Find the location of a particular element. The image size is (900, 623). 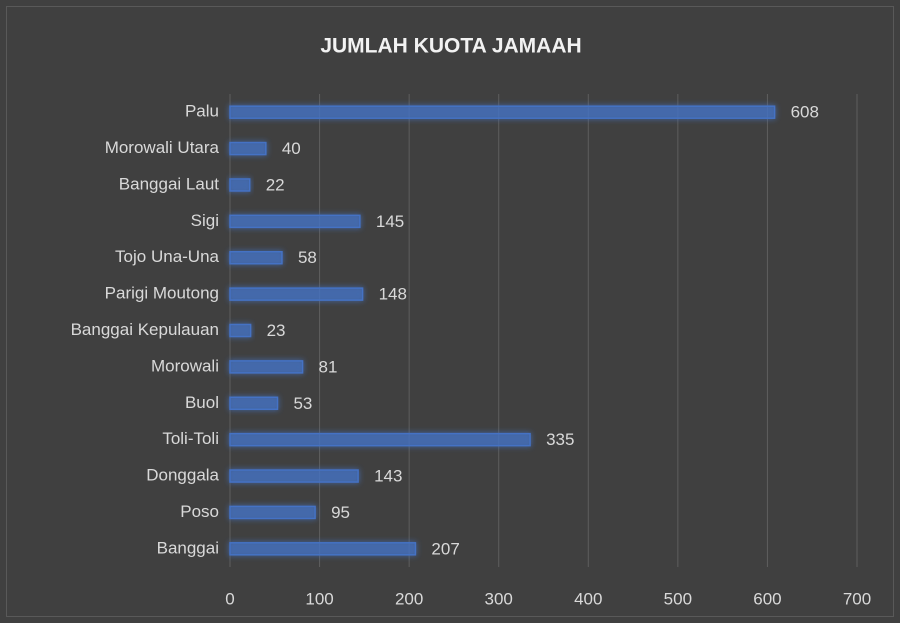

y-tick-label: Donggala is located at coordinates (182, 475).